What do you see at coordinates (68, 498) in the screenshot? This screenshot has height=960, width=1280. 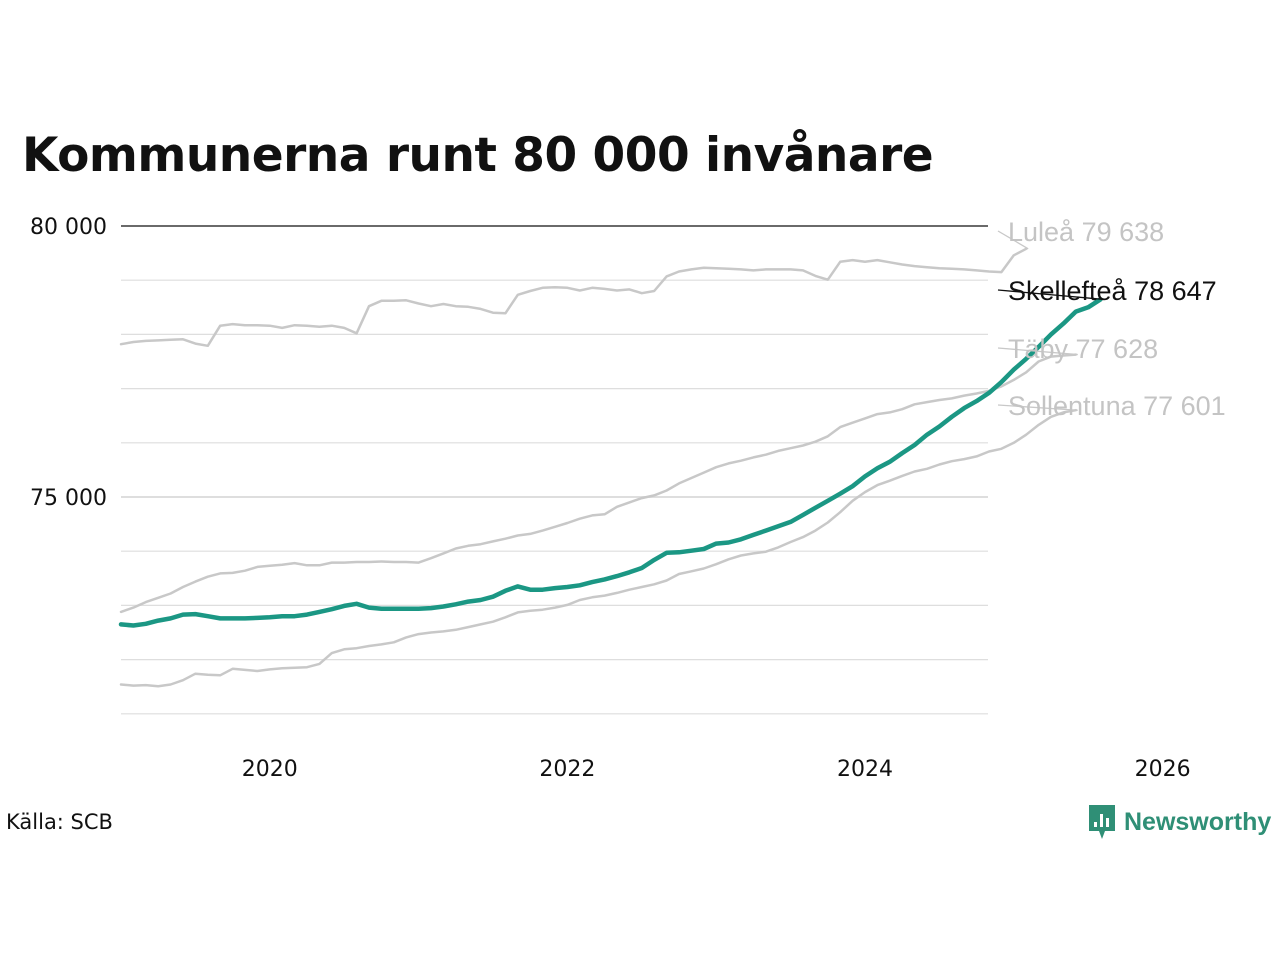 I see `y-tick-label: 75 000` at bounding box center [68, 498].